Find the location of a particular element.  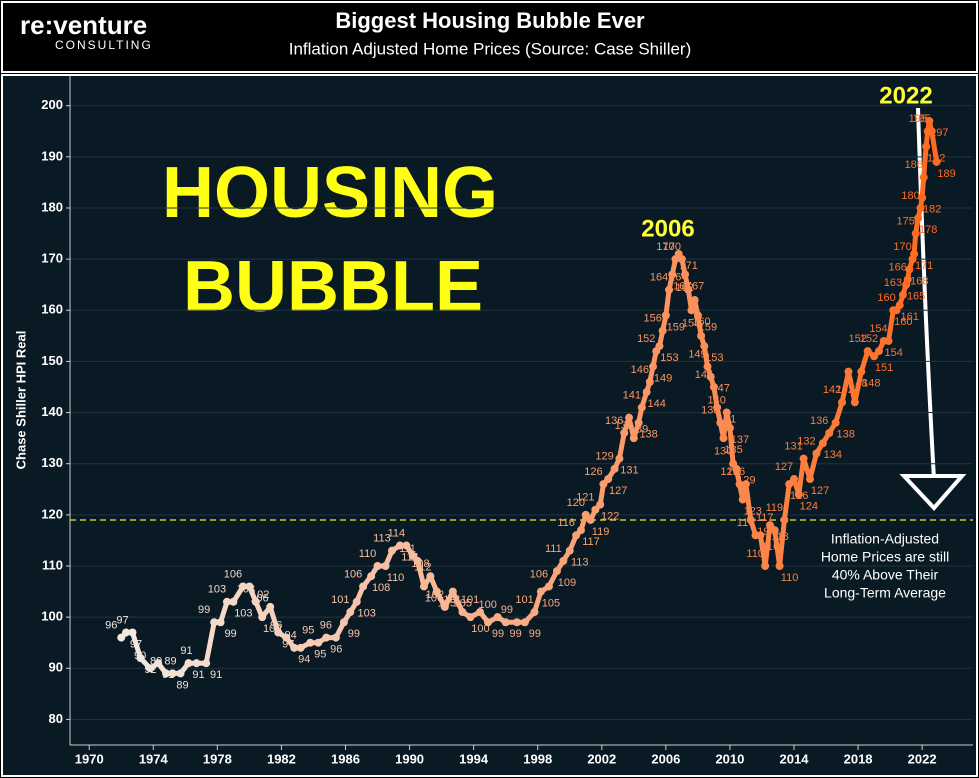

y-tick-label: 180 is located at coordinates (52, 206).